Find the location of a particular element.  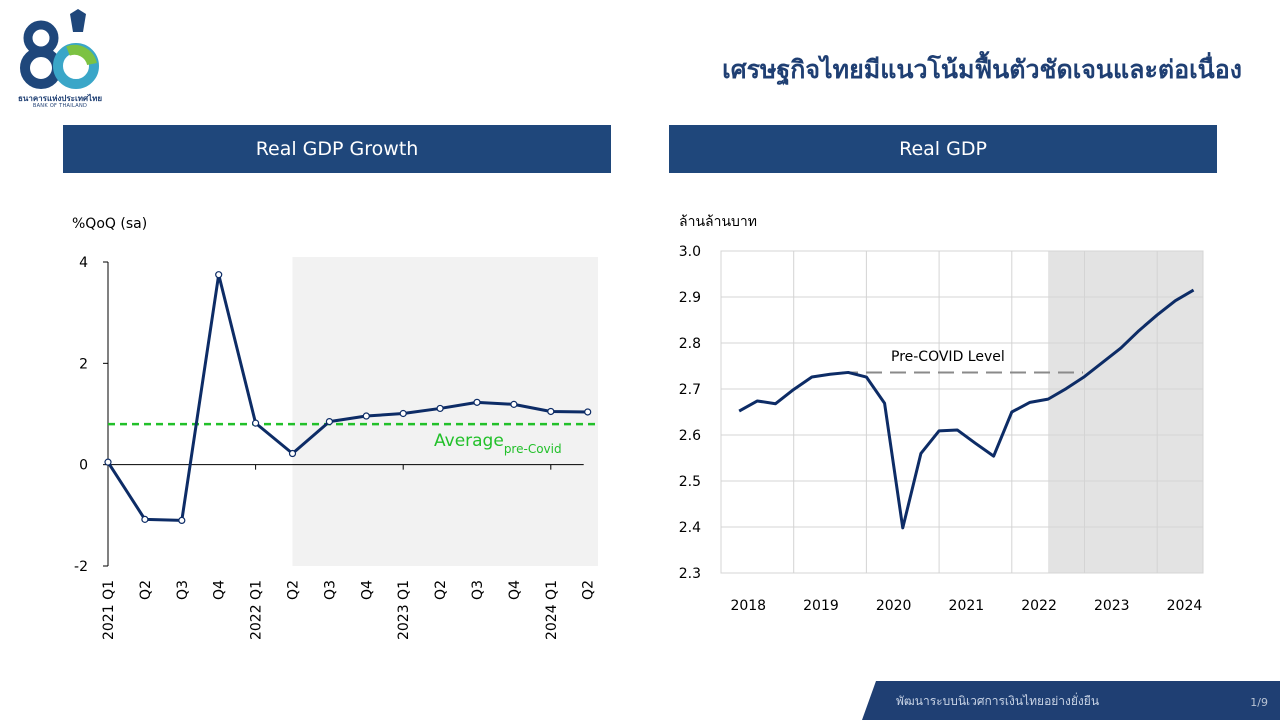

x-tick-label: 2022 Q1 is located at coordinates (257, 610).